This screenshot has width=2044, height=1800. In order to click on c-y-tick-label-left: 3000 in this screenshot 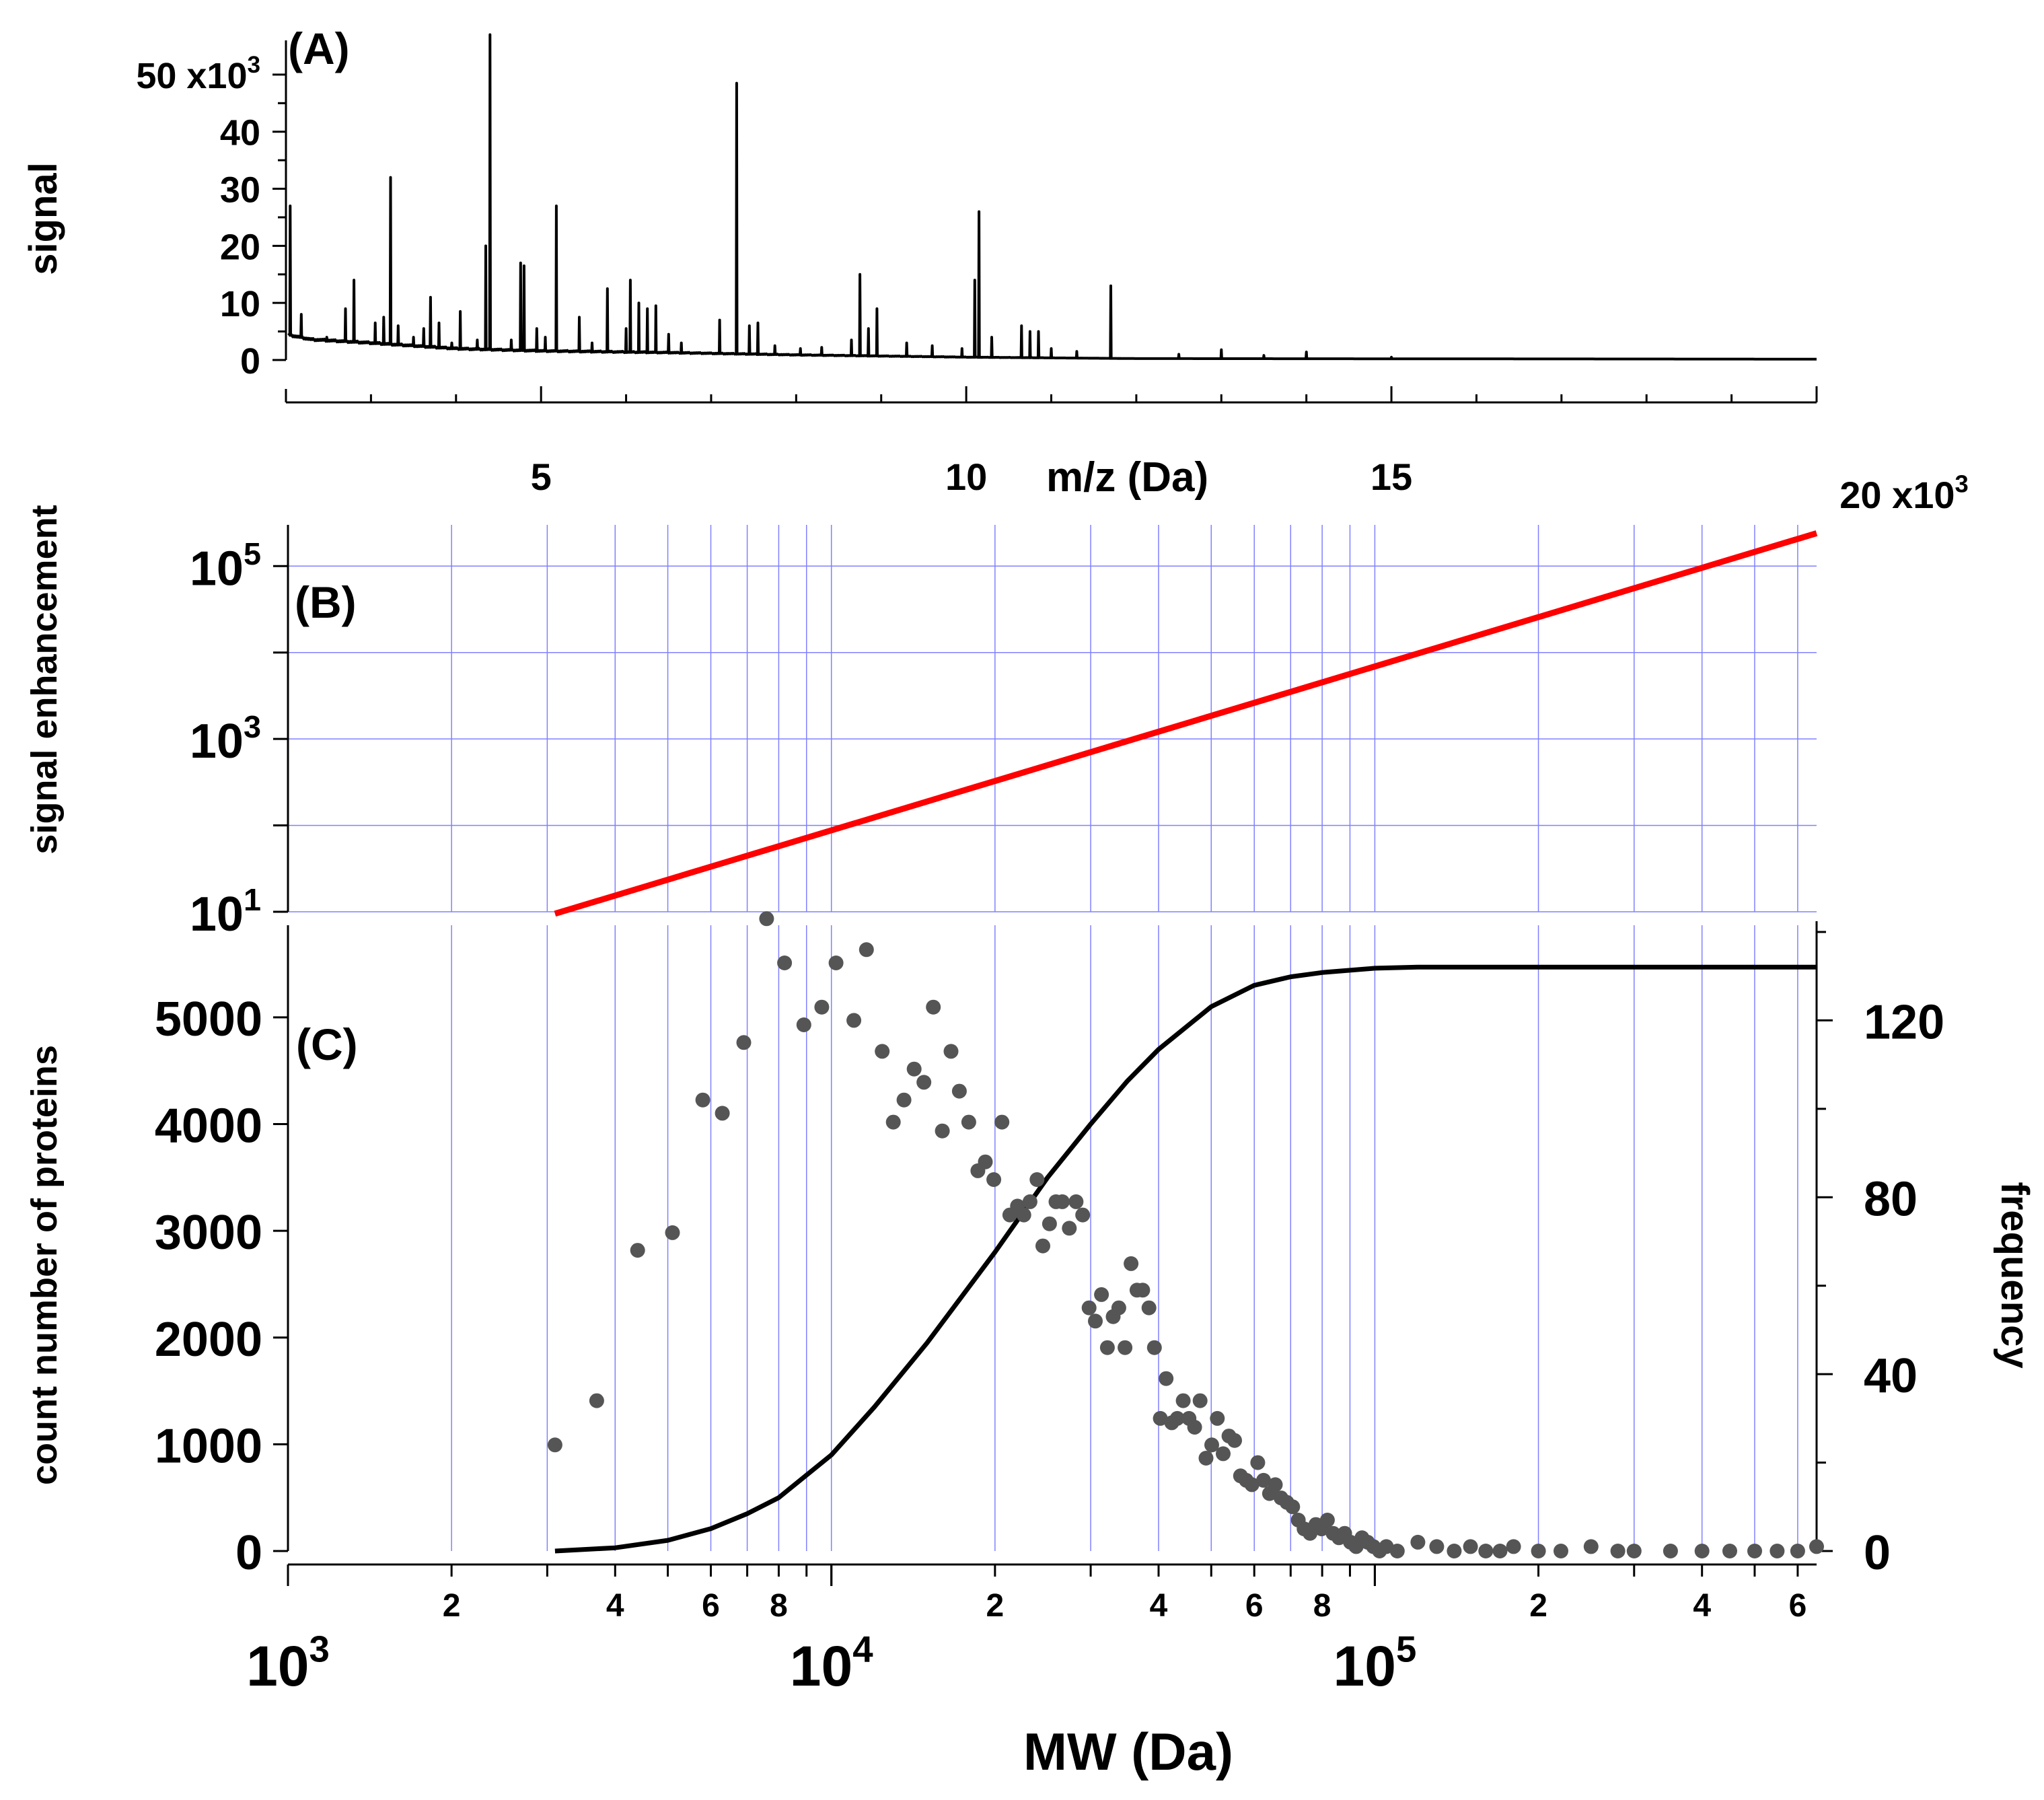, I will do `click(208, 1233)`.